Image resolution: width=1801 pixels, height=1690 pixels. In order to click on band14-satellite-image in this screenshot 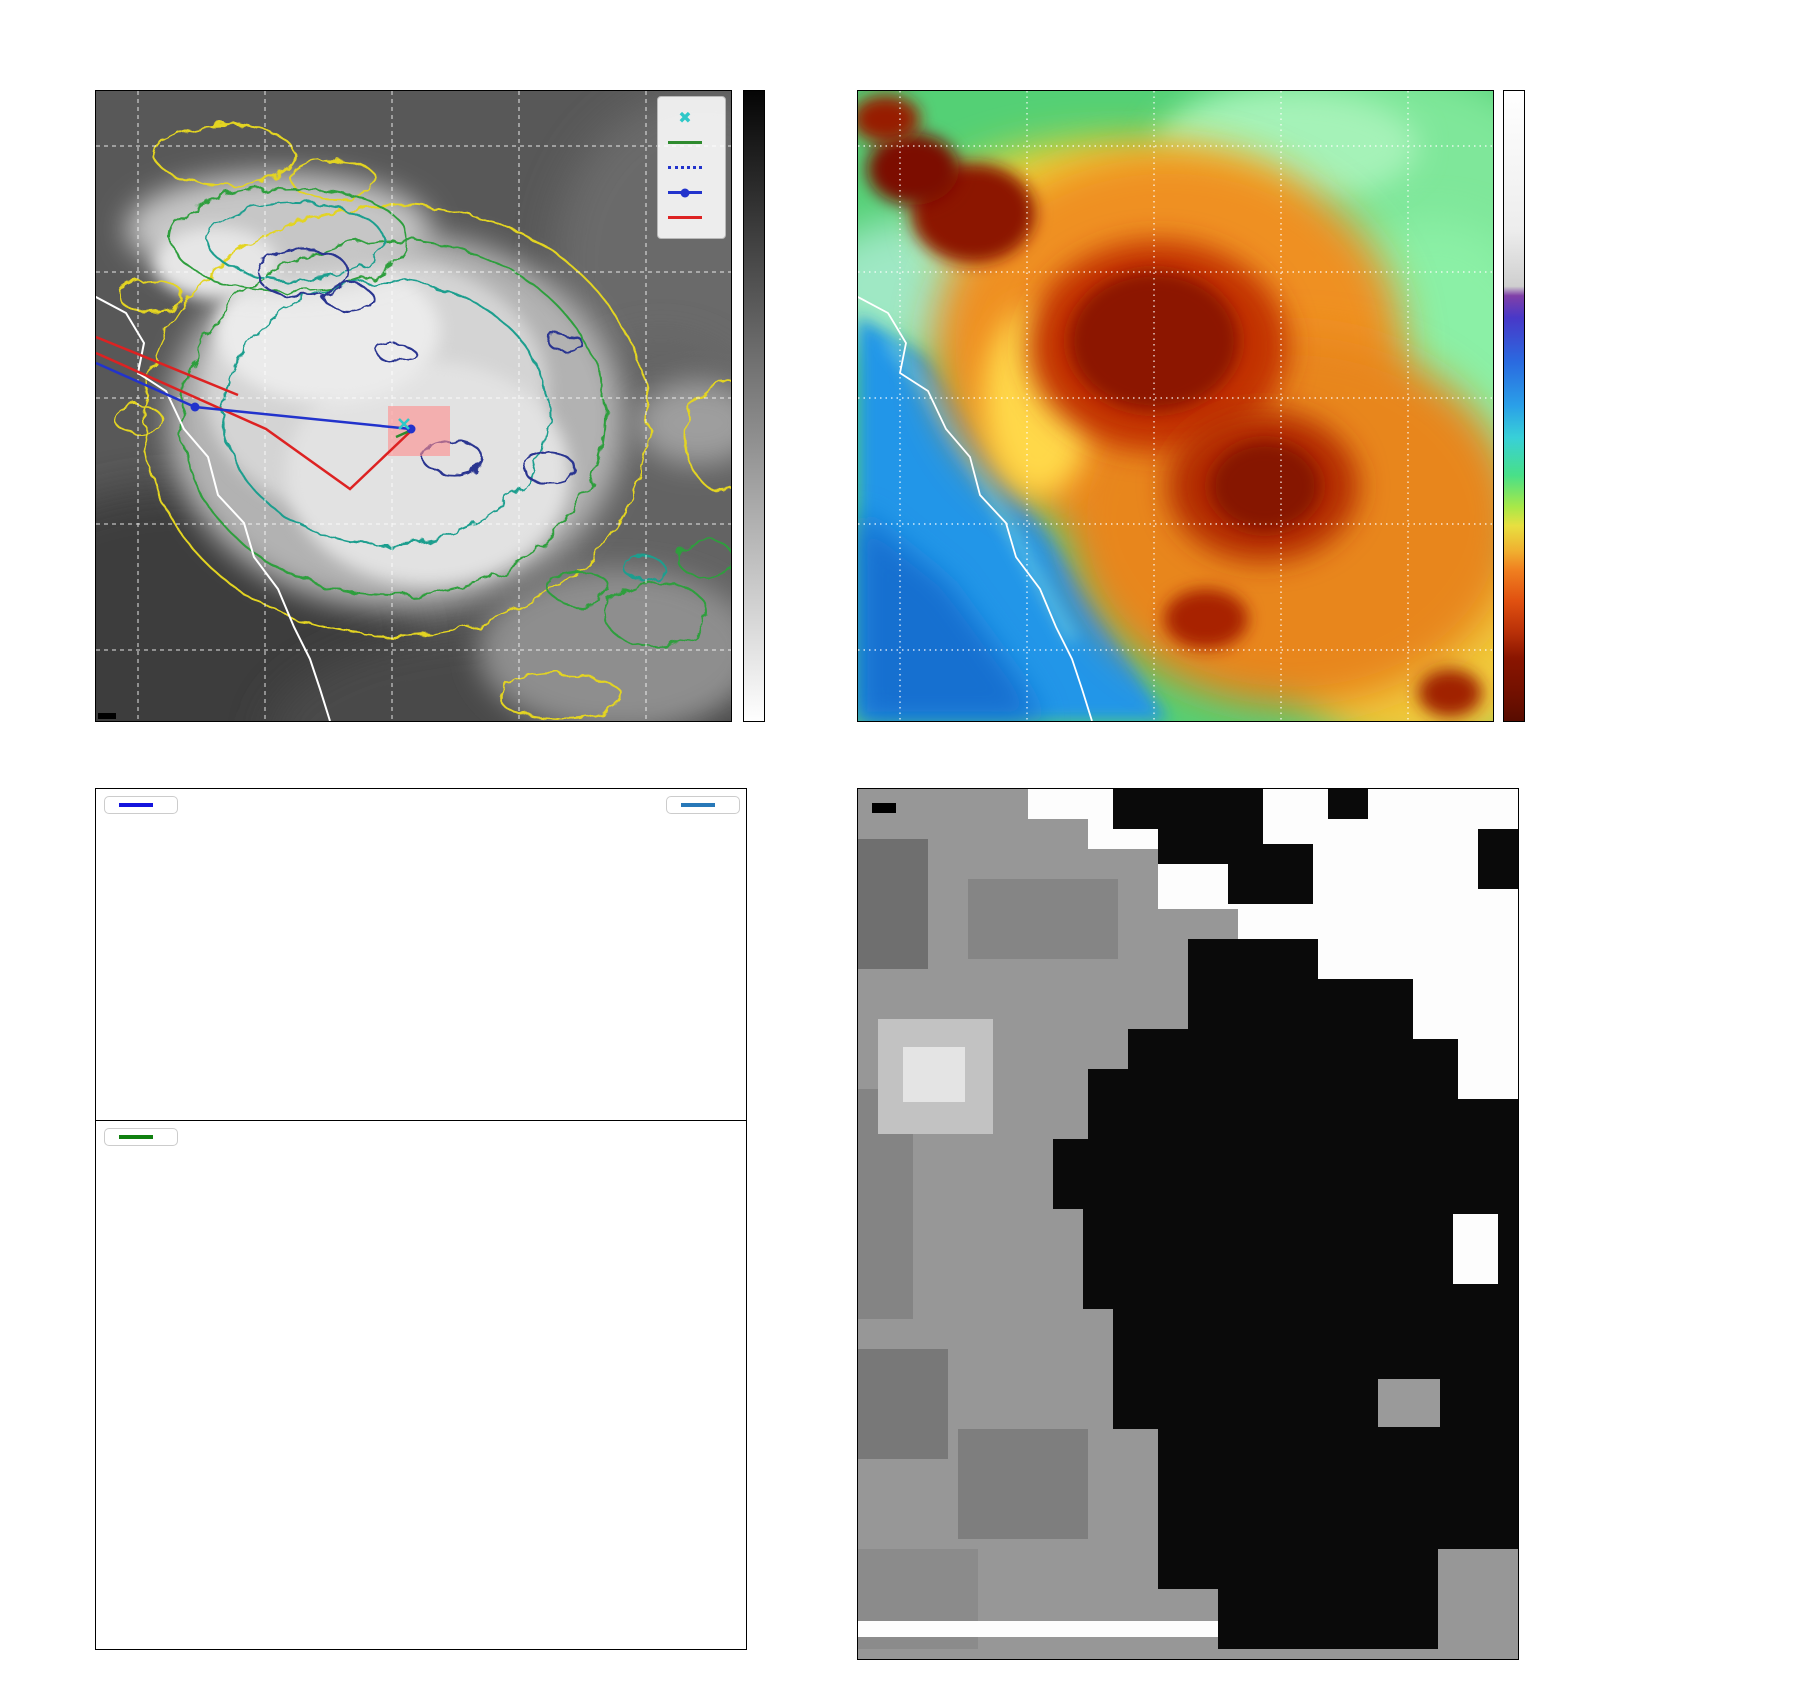, I will do `click(413, 406)`.